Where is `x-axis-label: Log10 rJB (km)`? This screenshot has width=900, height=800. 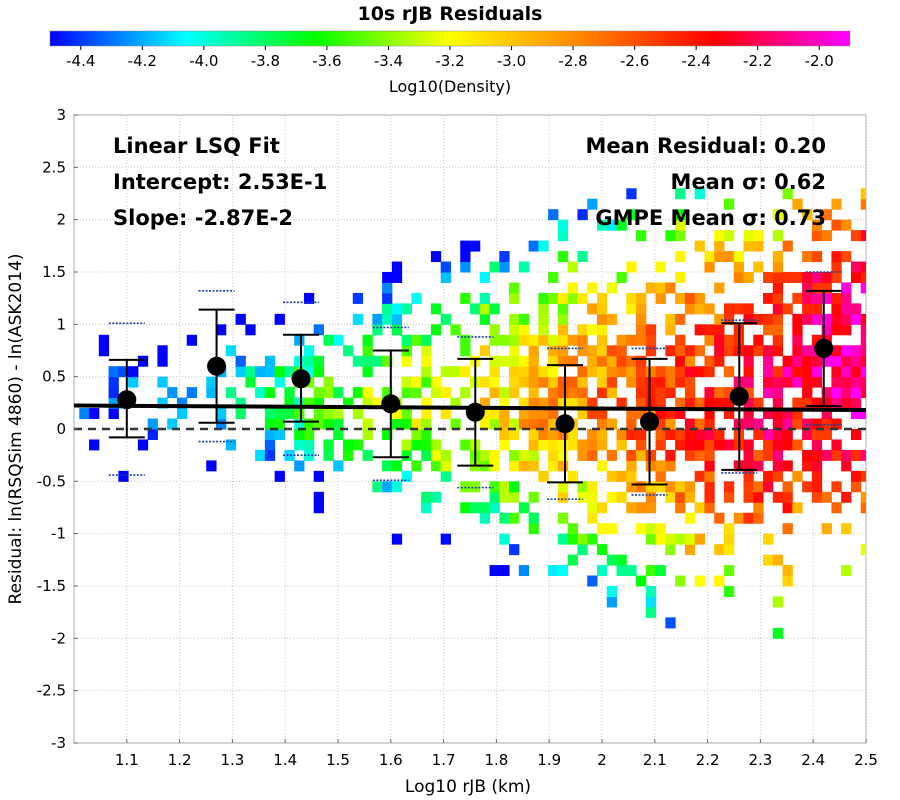
x-axis-label: Log10 rJB (km) is located at coordinates (468, 787).